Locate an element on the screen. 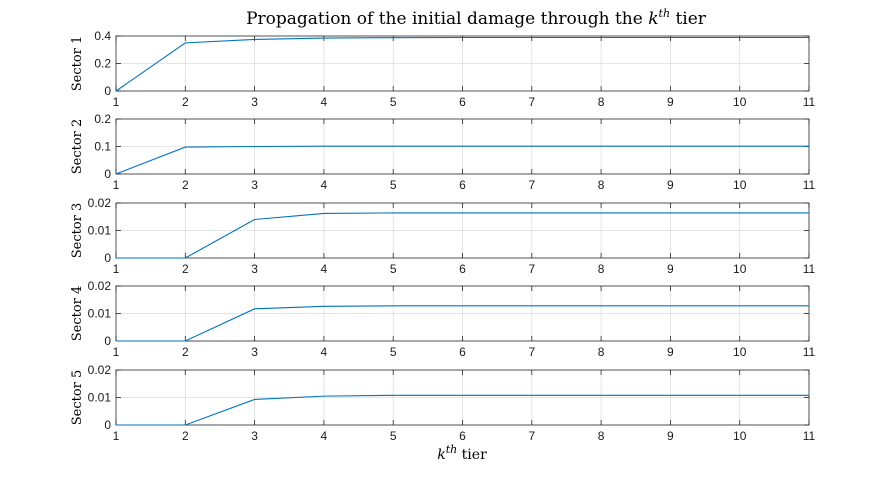 The height and width of the screenshot is (484, 894). y-tick-label: 0.1 is located at coordinates (102, 147).